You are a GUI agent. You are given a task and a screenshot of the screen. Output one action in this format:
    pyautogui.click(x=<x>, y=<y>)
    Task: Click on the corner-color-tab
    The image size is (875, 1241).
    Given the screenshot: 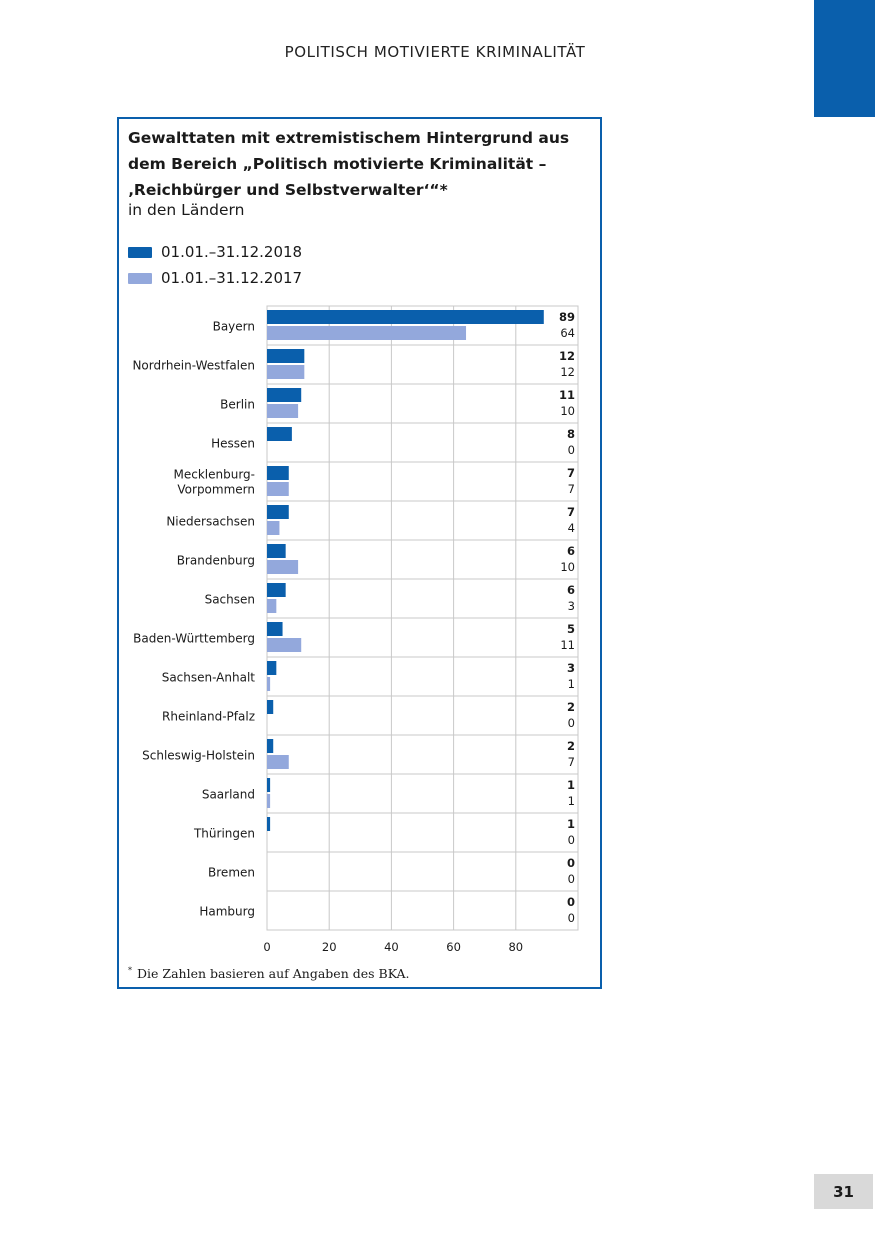 What is the action you would take?
    pyautogui.click(x=844, y=58)
    